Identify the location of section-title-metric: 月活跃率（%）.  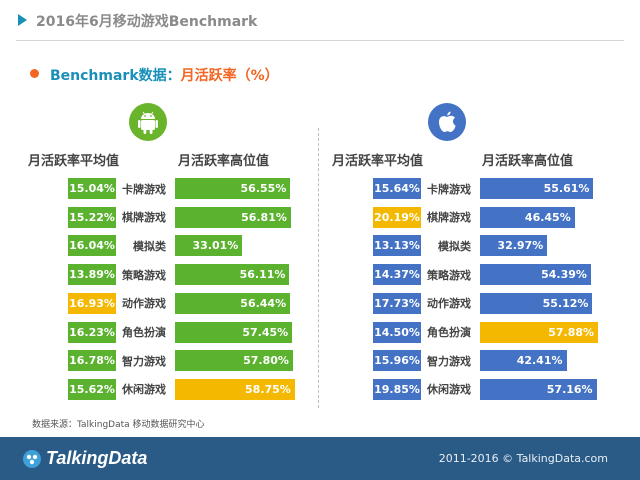
(229, 76).